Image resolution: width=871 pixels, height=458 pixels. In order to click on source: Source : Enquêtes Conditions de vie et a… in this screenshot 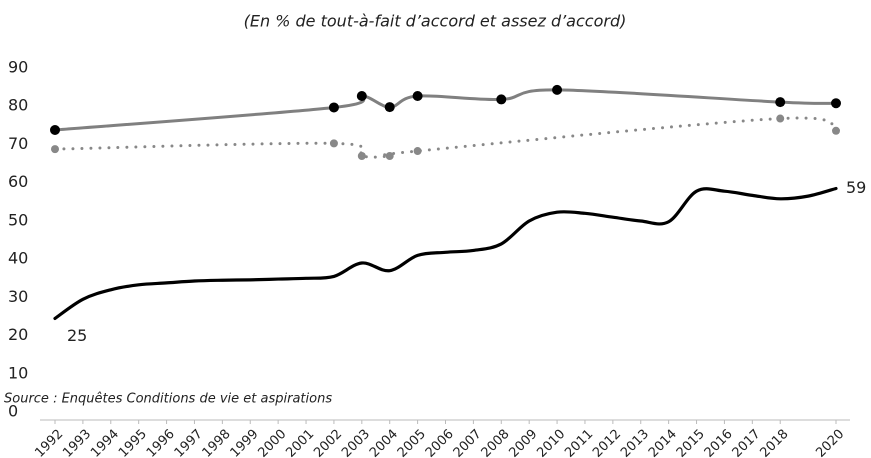, I will do `click(168, 399)`.